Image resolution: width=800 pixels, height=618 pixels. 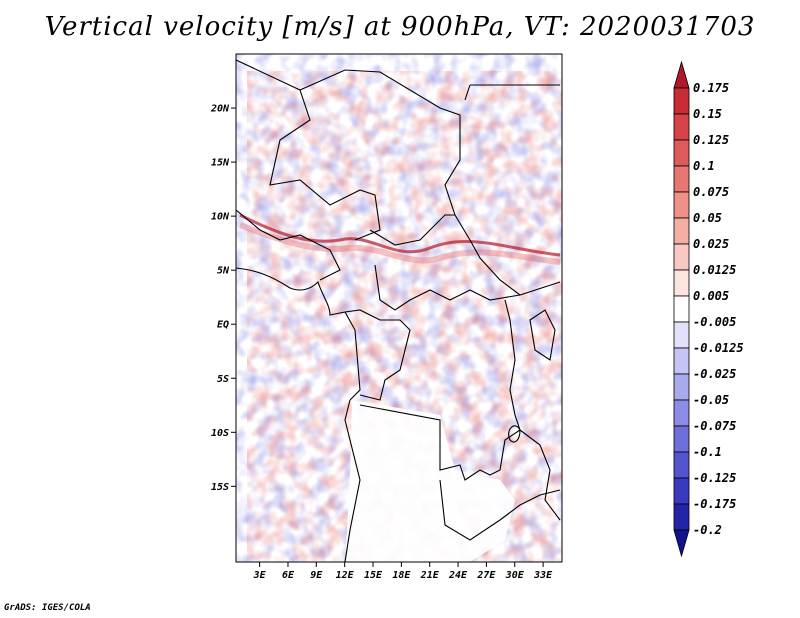 What do you see at coordinates (707, 114) in the screenshot?
I see `colorbar-label: 0.15` at bounding box center [707, 114].